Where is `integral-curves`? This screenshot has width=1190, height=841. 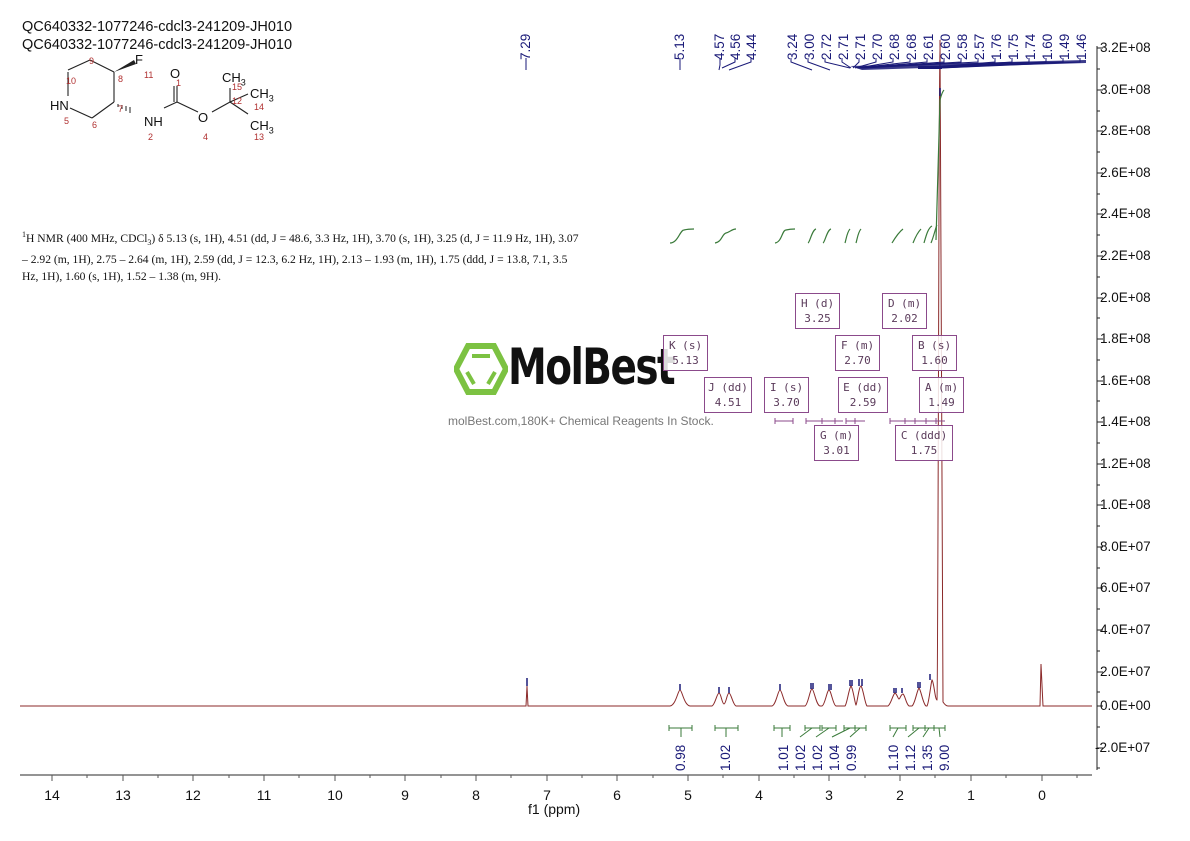 integral-curves is located at coordinates (807, 166).